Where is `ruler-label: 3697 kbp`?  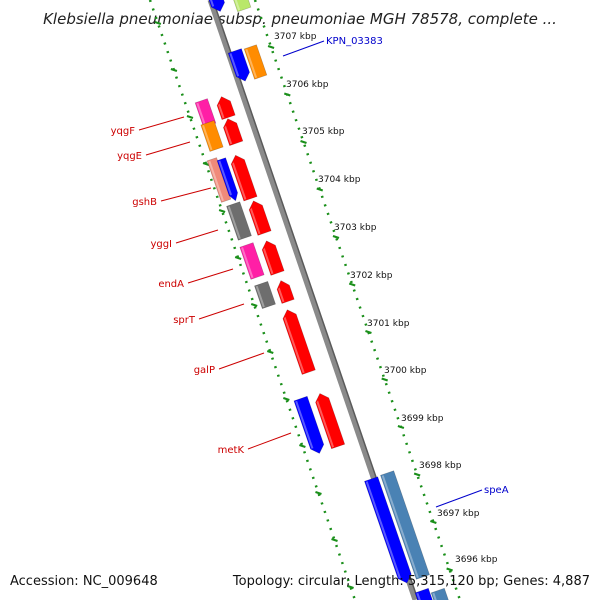 ruler-label: 3697 kbp is located at coordinates (458, 514).